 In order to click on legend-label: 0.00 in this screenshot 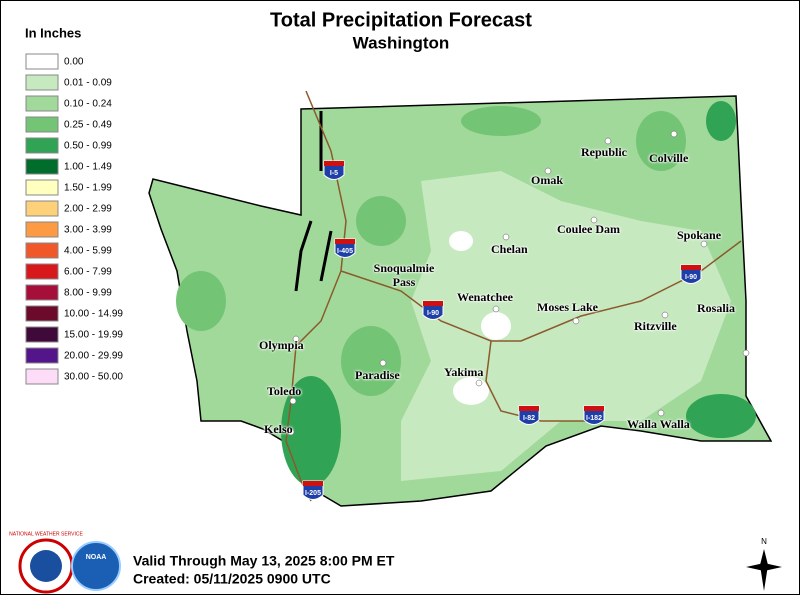, I will do `click(74, 62)`.